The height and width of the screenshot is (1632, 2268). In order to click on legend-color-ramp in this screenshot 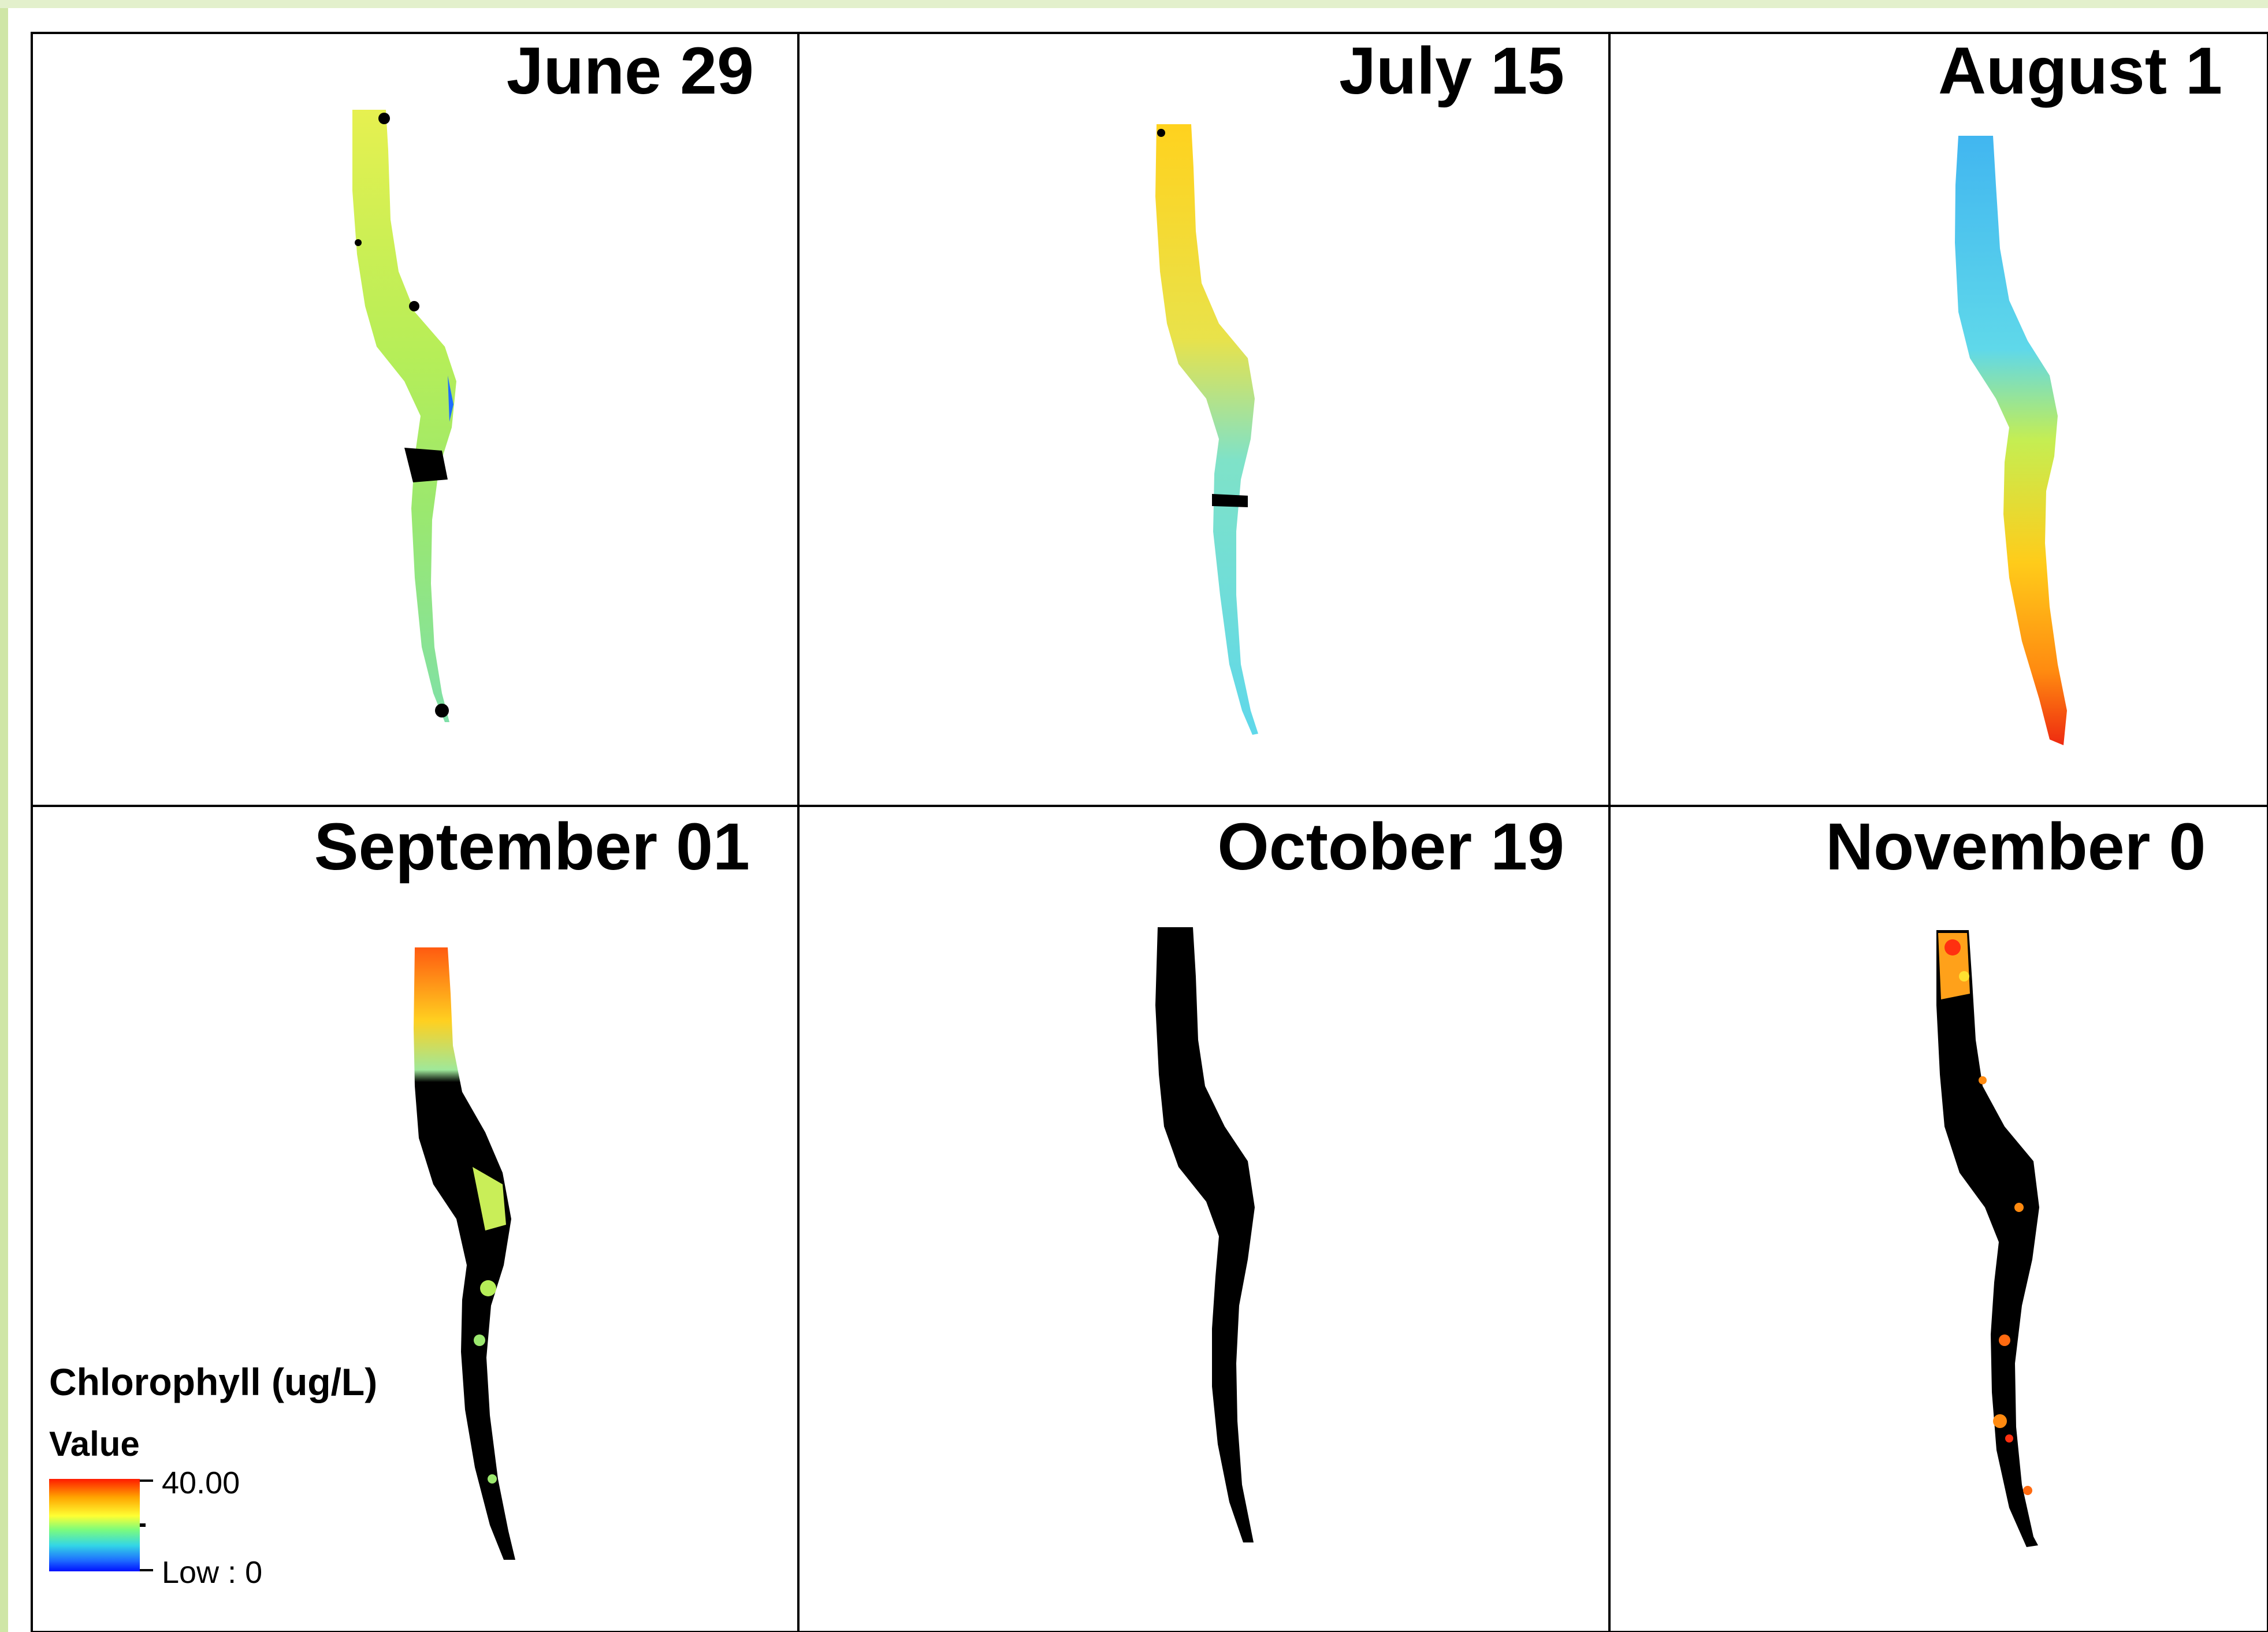, I will do `click(94, 1525)`.